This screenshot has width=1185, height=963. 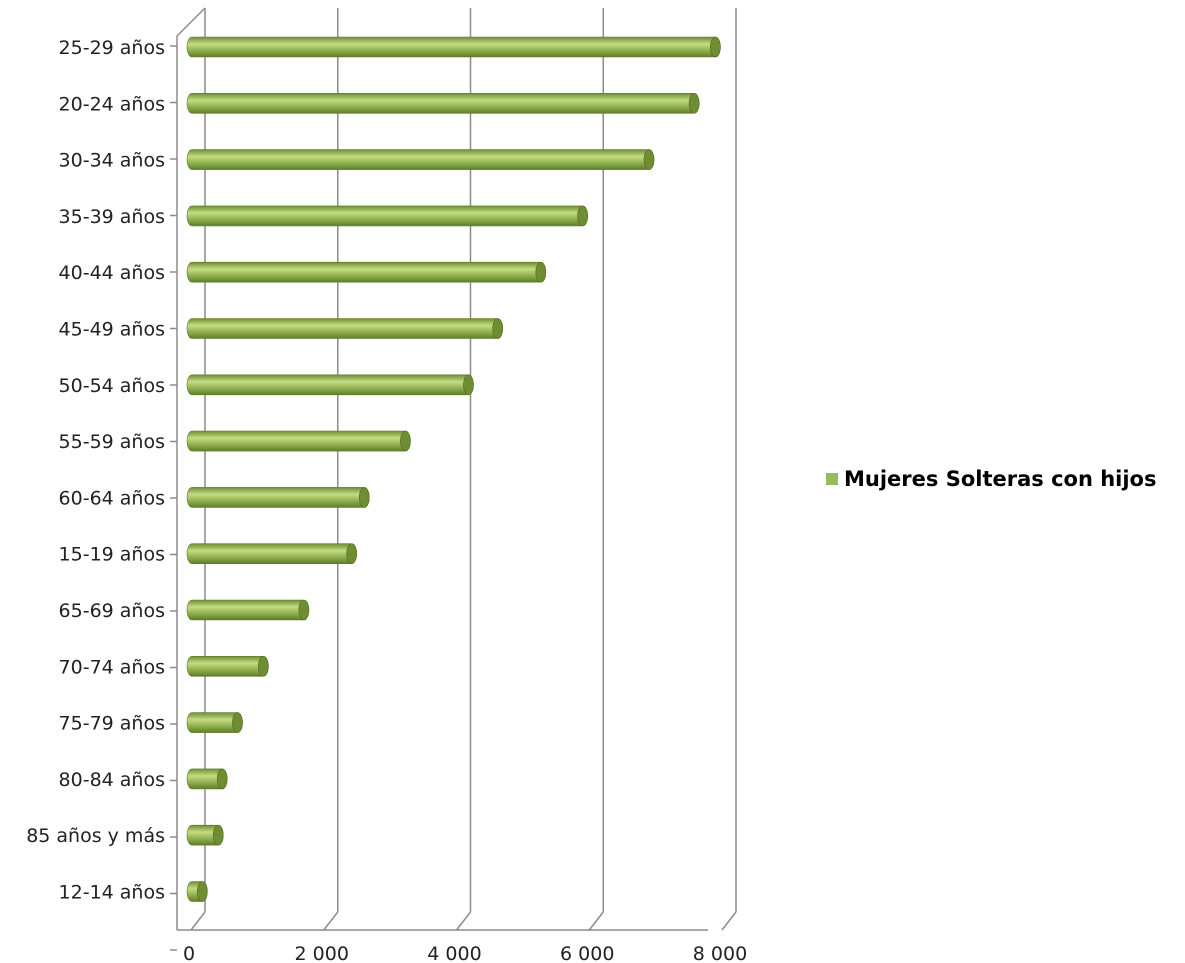 I want to click on category-label: 70-74 años, so click(x=112, y=667).